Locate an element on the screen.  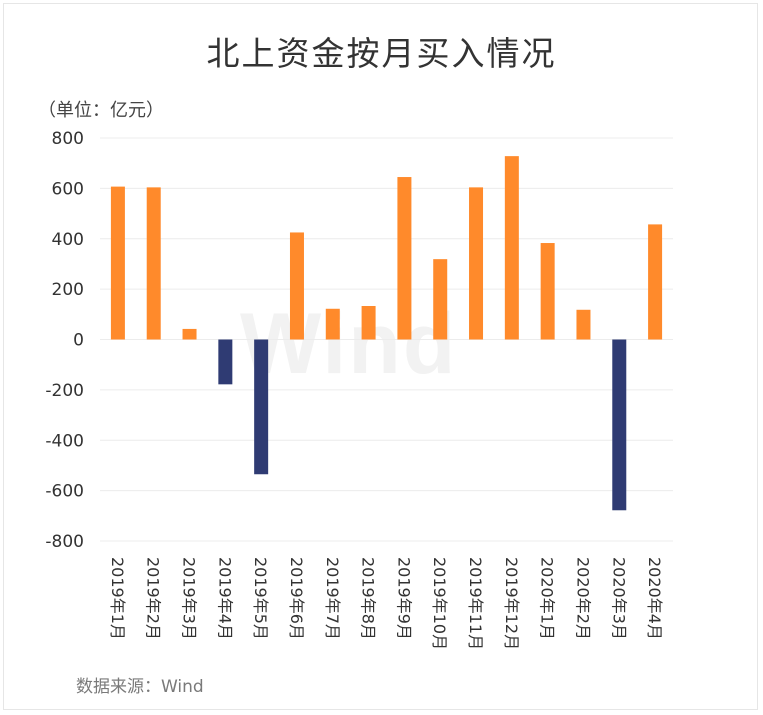
y-tick-label: -200 is located at coordinates (64, 391).